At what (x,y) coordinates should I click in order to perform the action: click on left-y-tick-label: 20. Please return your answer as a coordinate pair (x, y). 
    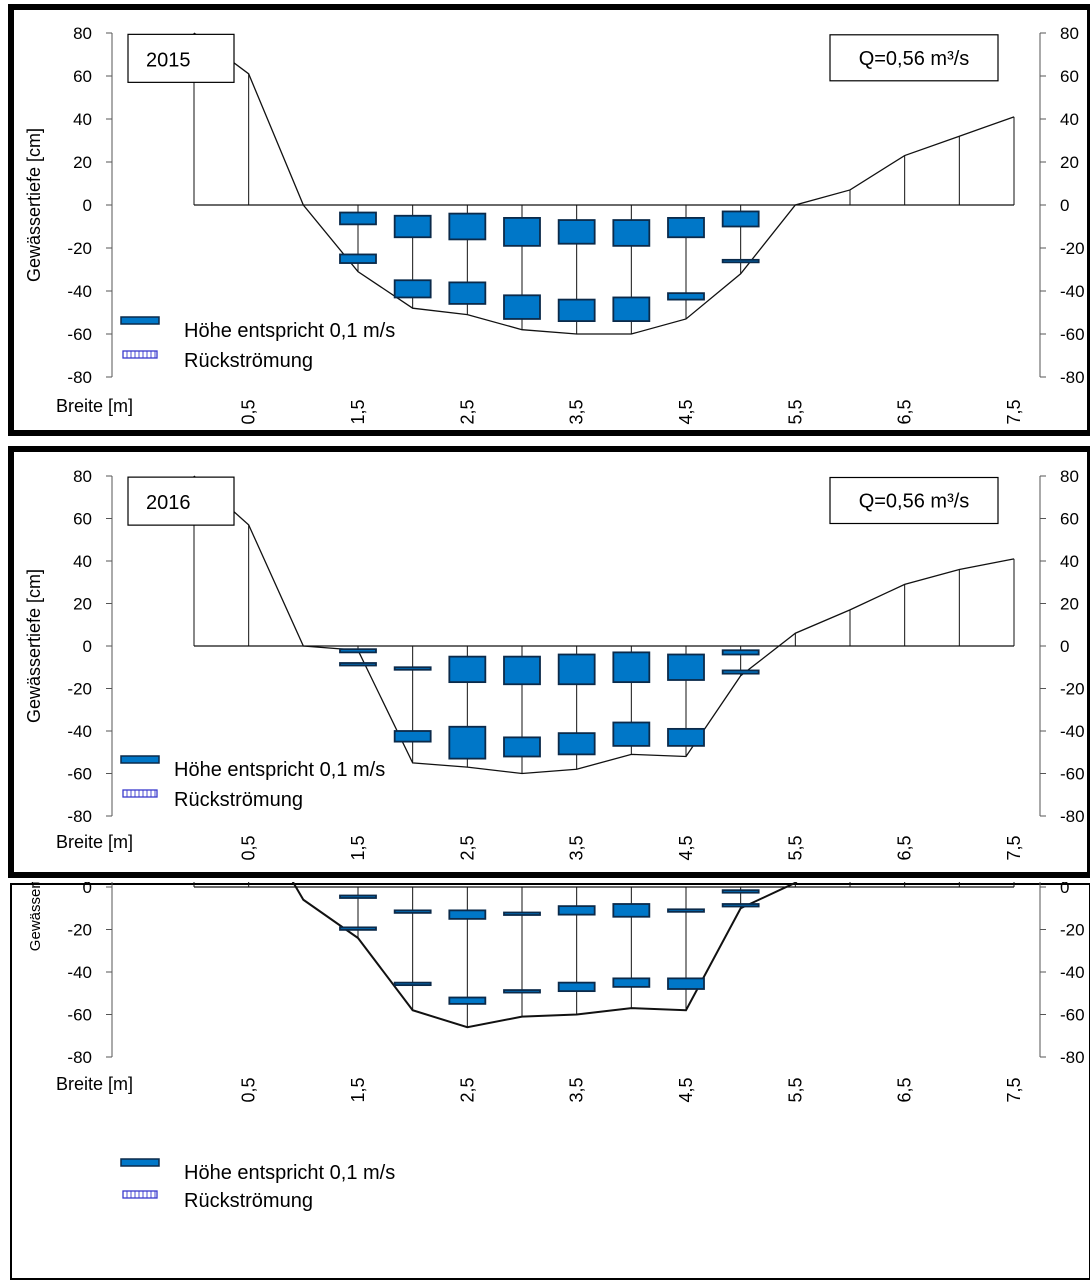
    Looking at the image, I should click on (82, 162).